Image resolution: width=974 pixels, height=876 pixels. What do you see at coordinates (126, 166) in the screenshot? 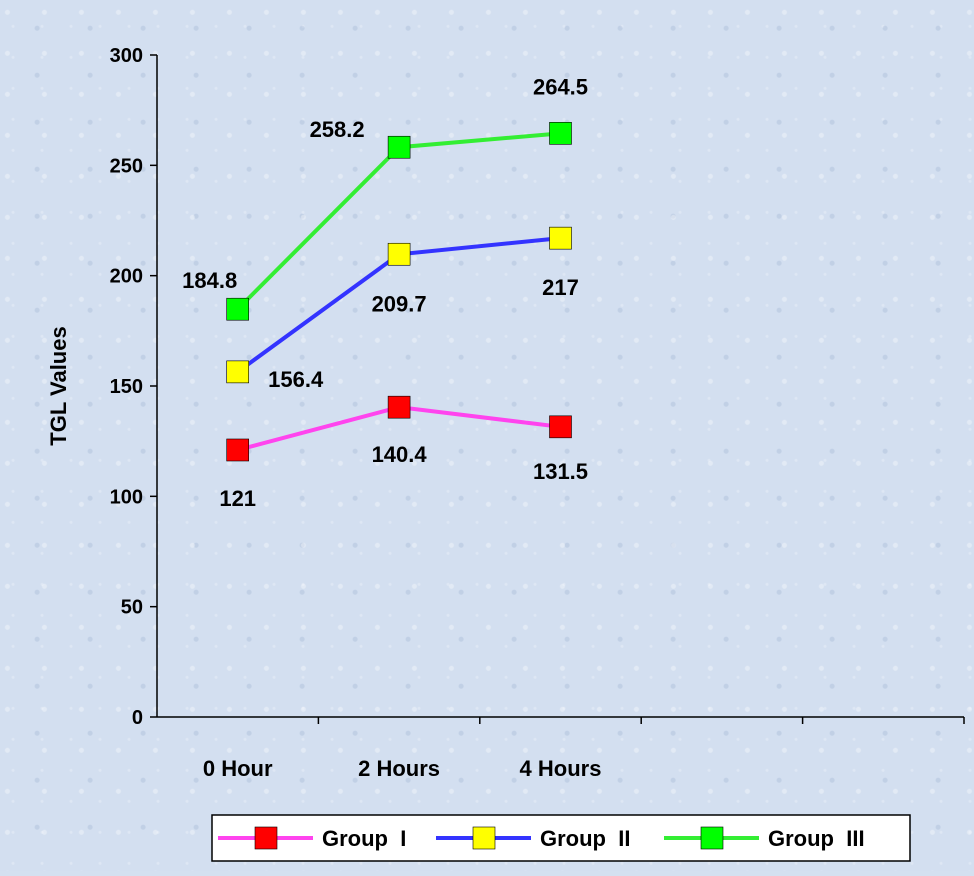
I see `y-tick-label: 250` at bounding box center [126, 166].